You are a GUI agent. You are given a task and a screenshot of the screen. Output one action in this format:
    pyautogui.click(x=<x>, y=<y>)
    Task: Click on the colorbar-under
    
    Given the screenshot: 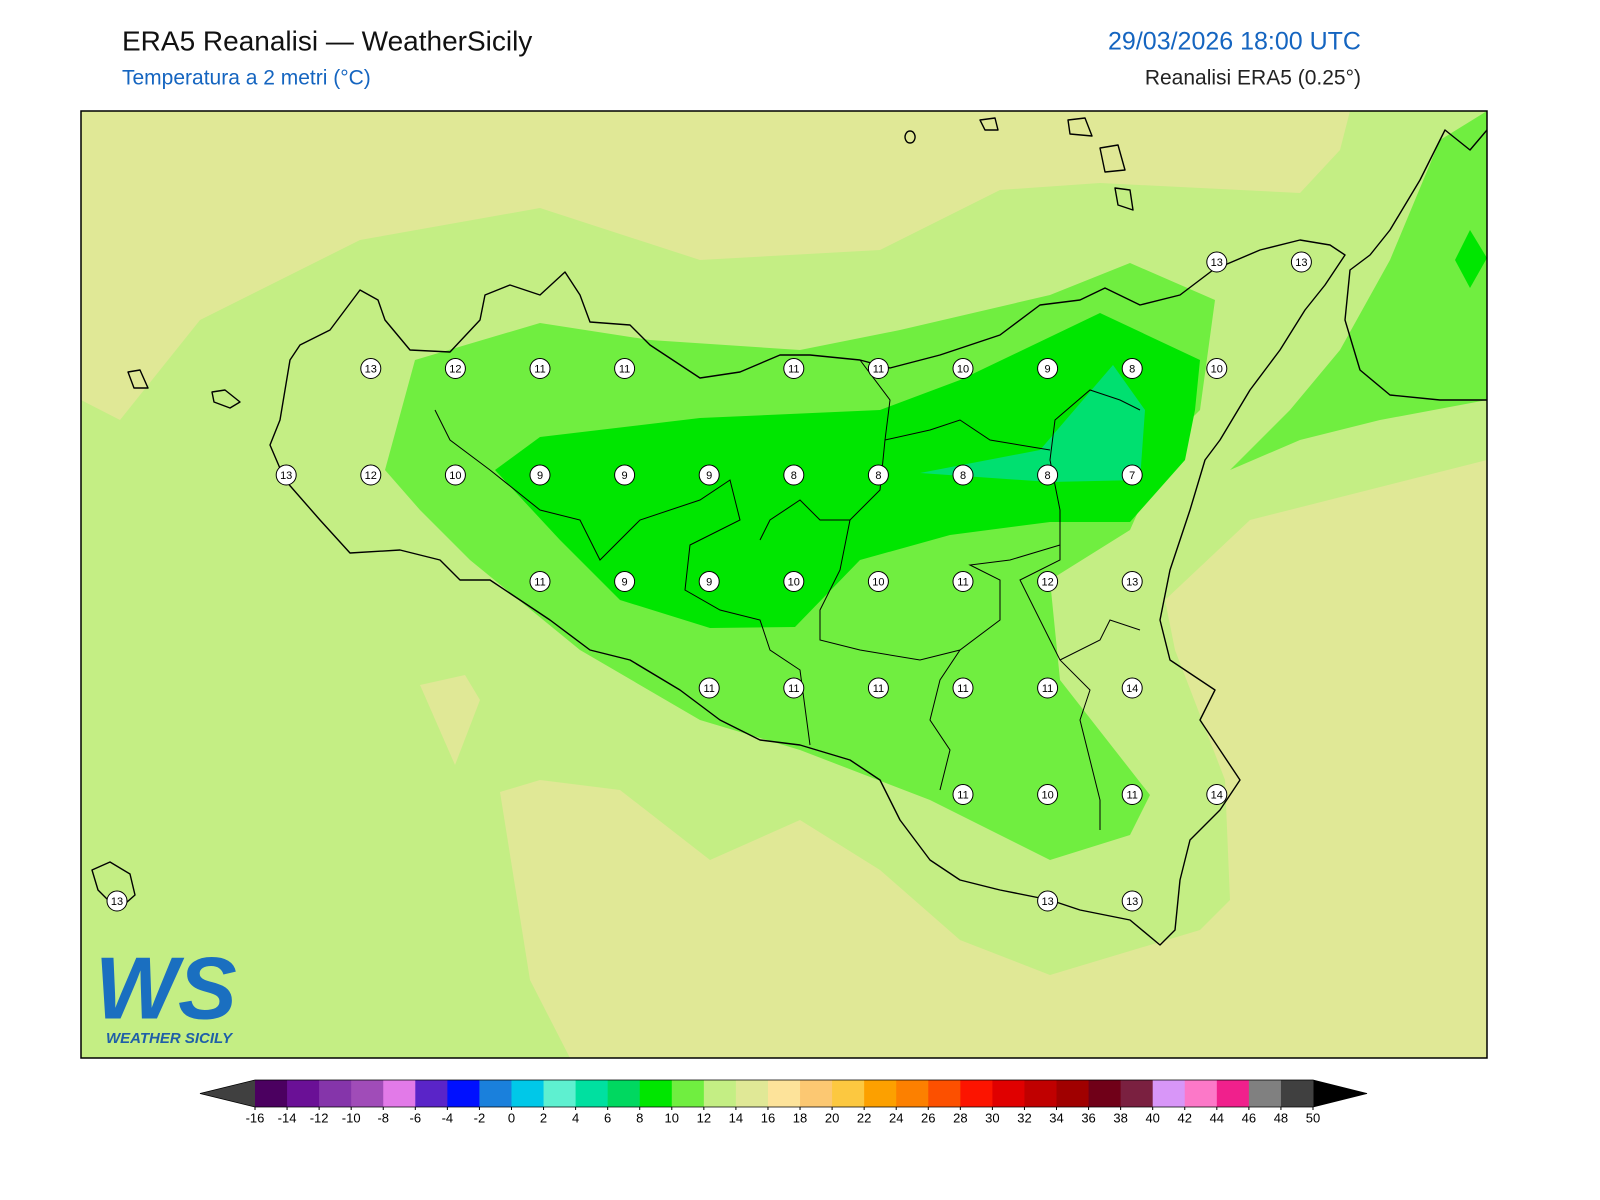 What is the action you would take?
    pyautogui.click(x=227, y=1093)
    